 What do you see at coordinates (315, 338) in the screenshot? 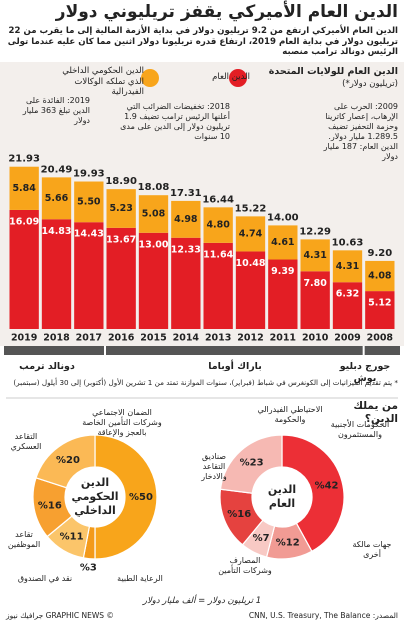
I see `x-tick-label: 2010` at bounding box center [315, 338].